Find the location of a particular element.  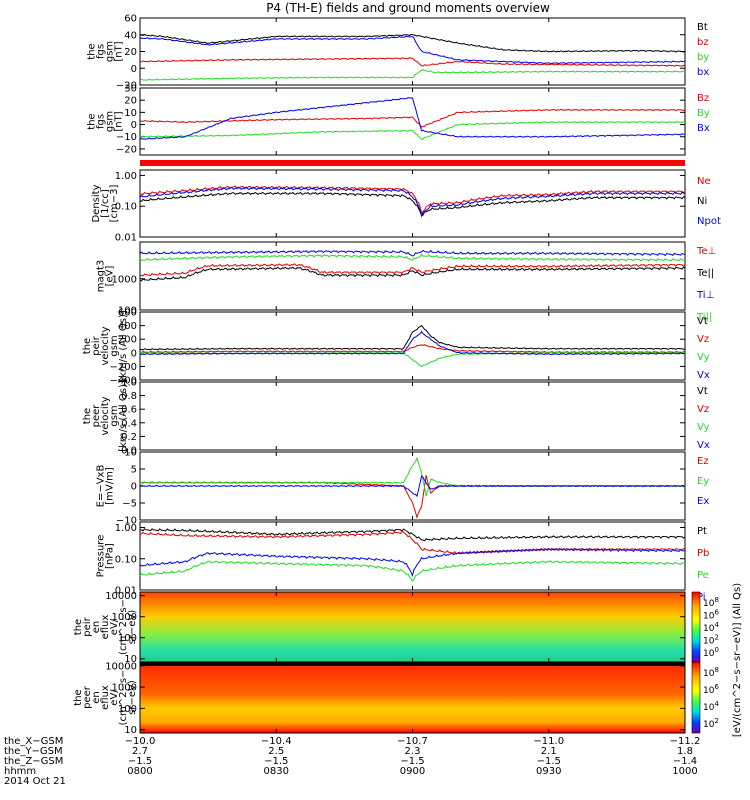

y-tick-label: −400 is located at coordinates (123, 381).